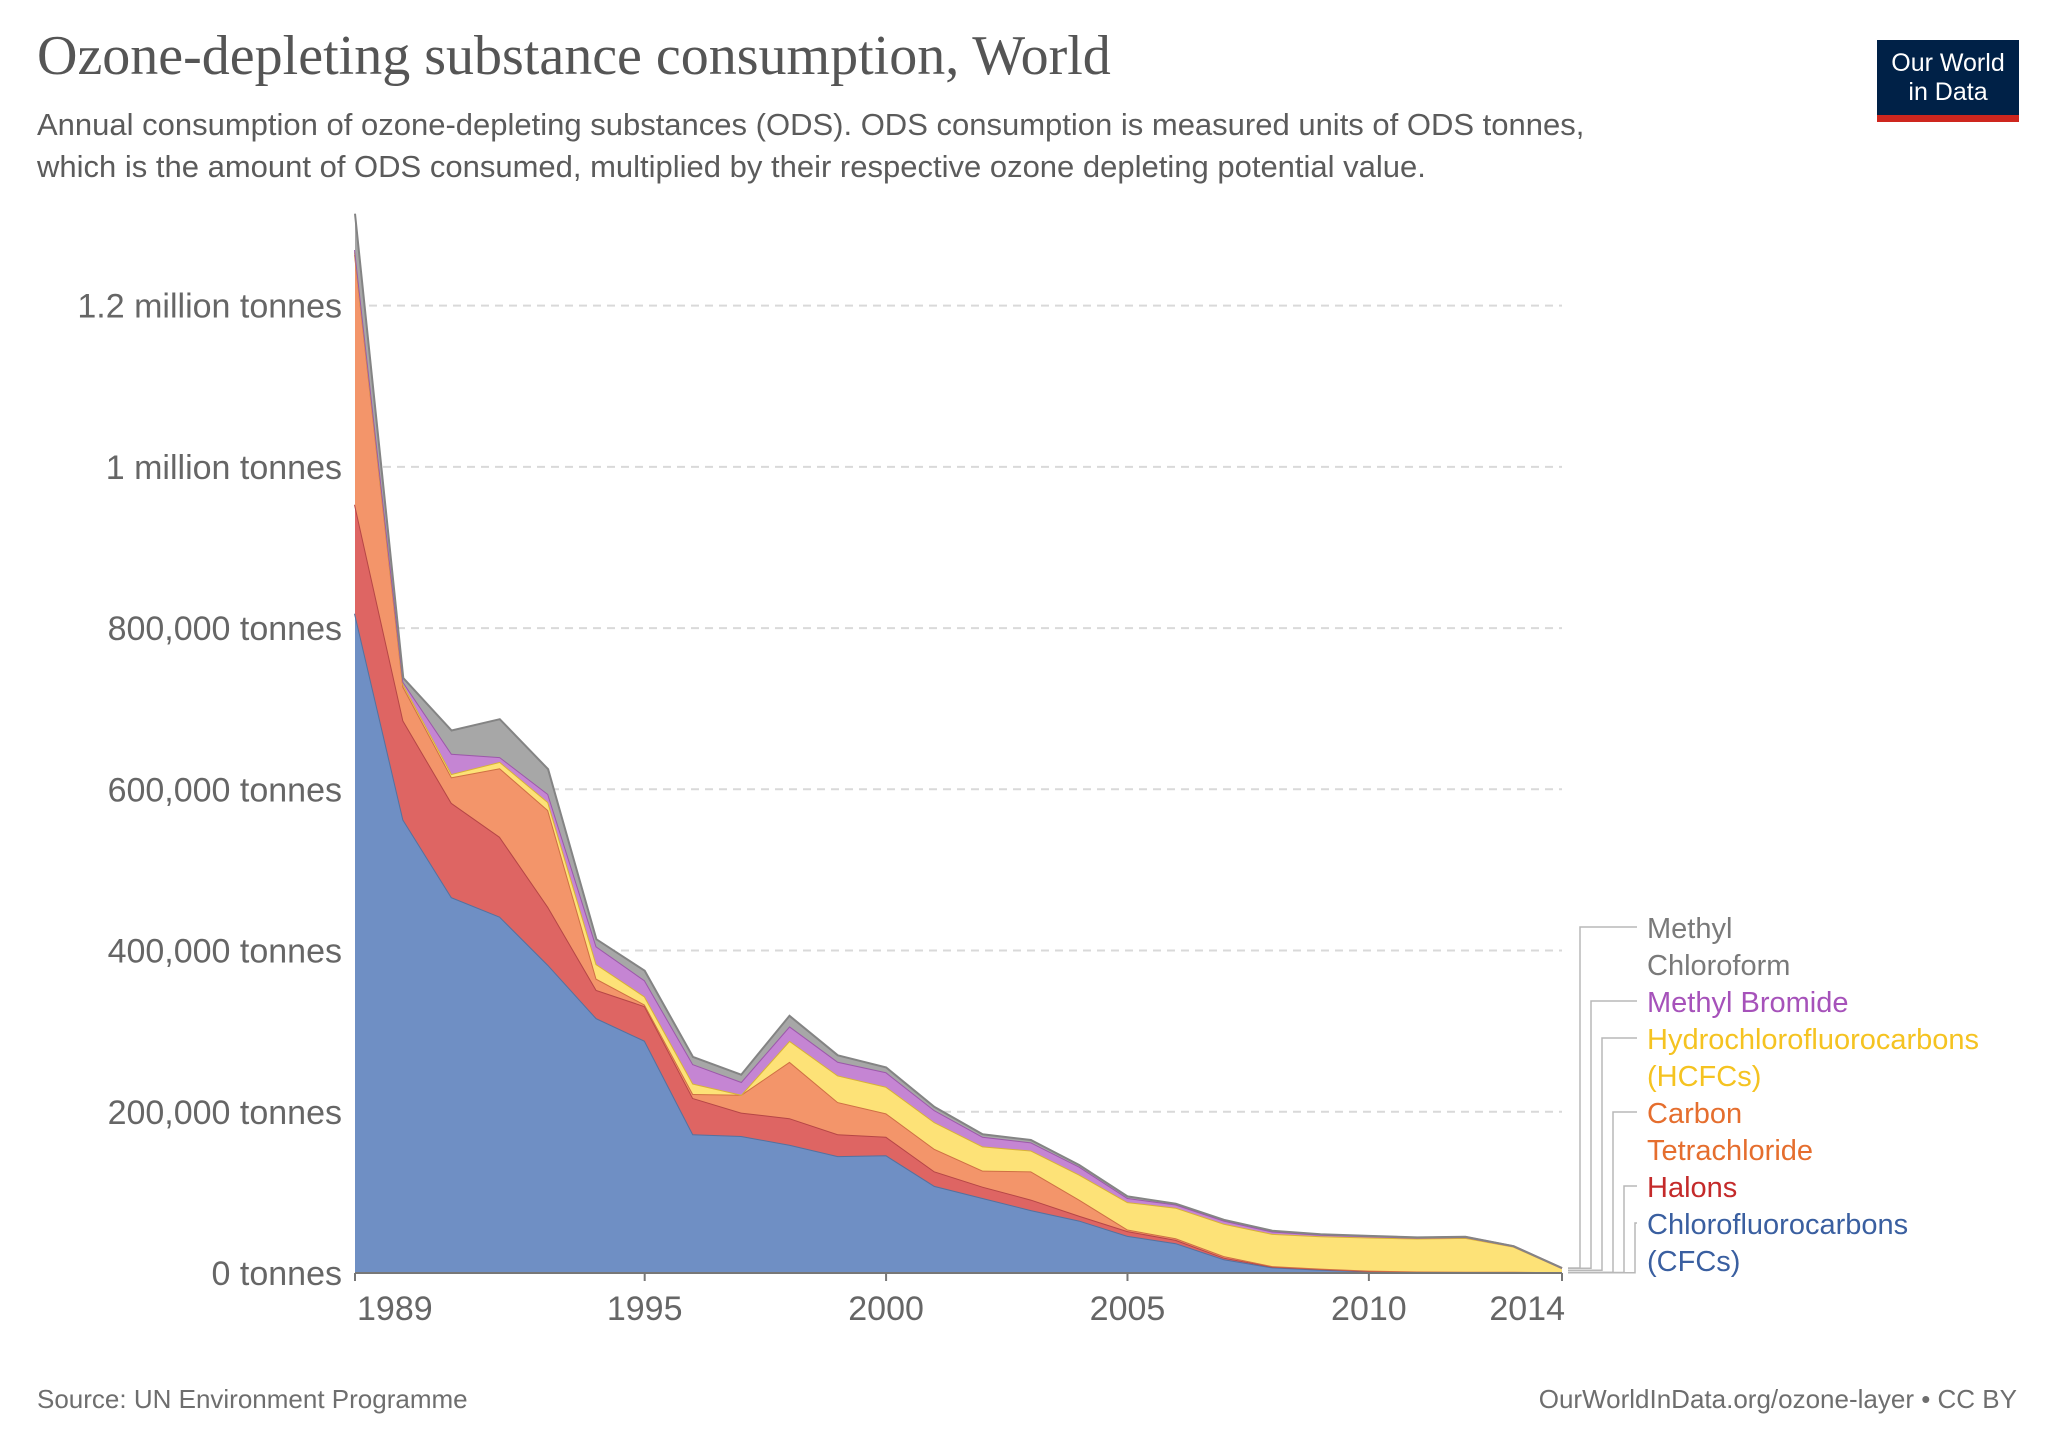  Describe the element at coordinates (1813, 1040) in the screenshot. I see `legend-label: Hydrochlorofluorocarbons` at that location.